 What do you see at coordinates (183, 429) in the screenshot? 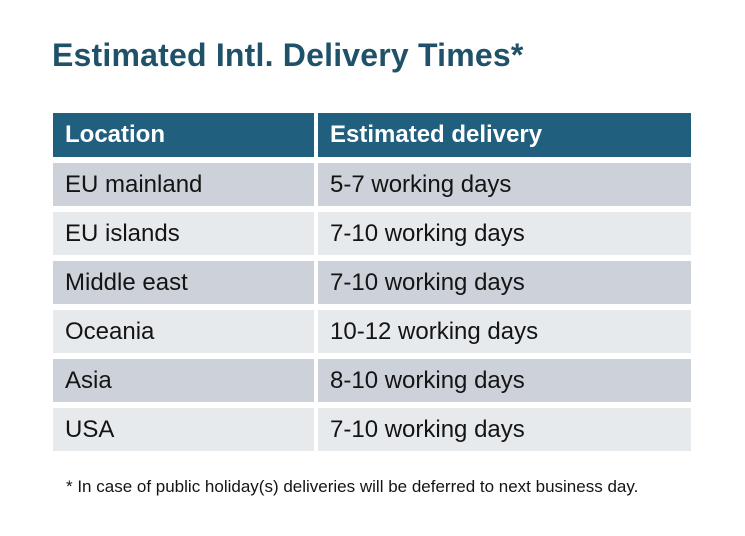
I see `table-row-location: USA` at bounding box center [183, 429].